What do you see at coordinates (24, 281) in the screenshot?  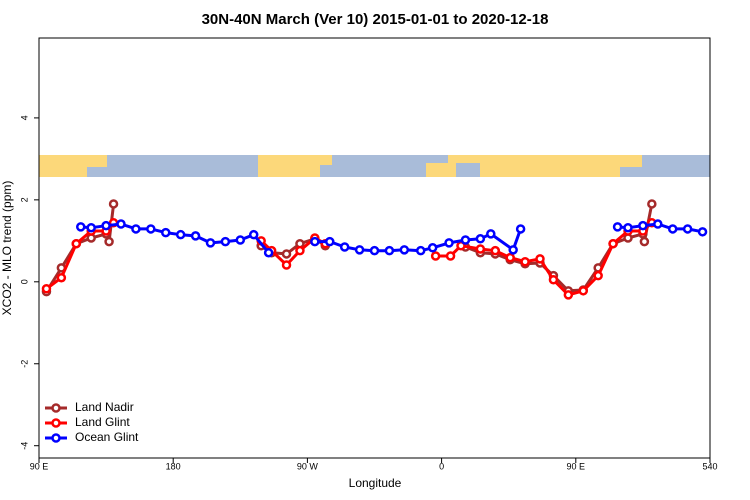 I see `y-tick-label: 0` at bounding box center [24, 281].